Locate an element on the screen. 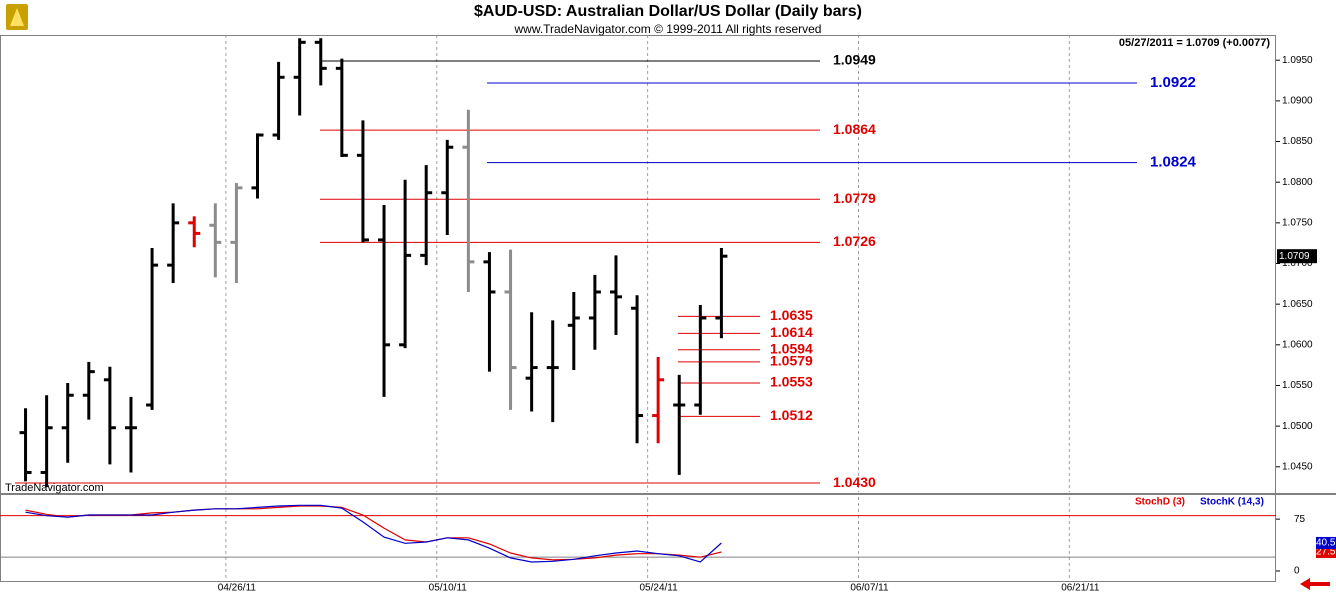  info: 05/27/2011 = 1.0709 (+0.0077) is located at coordinates (1194, 43).